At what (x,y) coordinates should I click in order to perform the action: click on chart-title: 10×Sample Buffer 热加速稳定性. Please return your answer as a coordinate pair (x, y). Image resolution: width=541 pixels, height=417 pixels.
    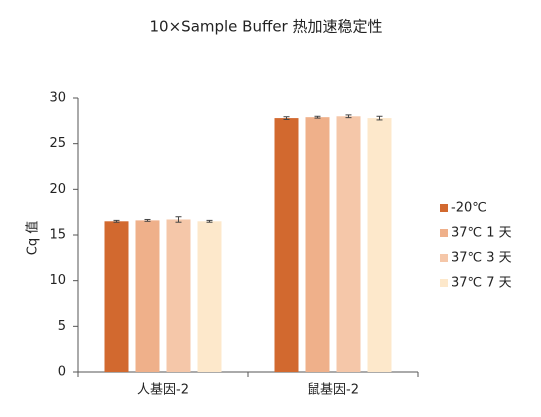
    Looking at the image, I should click on (266, 27).